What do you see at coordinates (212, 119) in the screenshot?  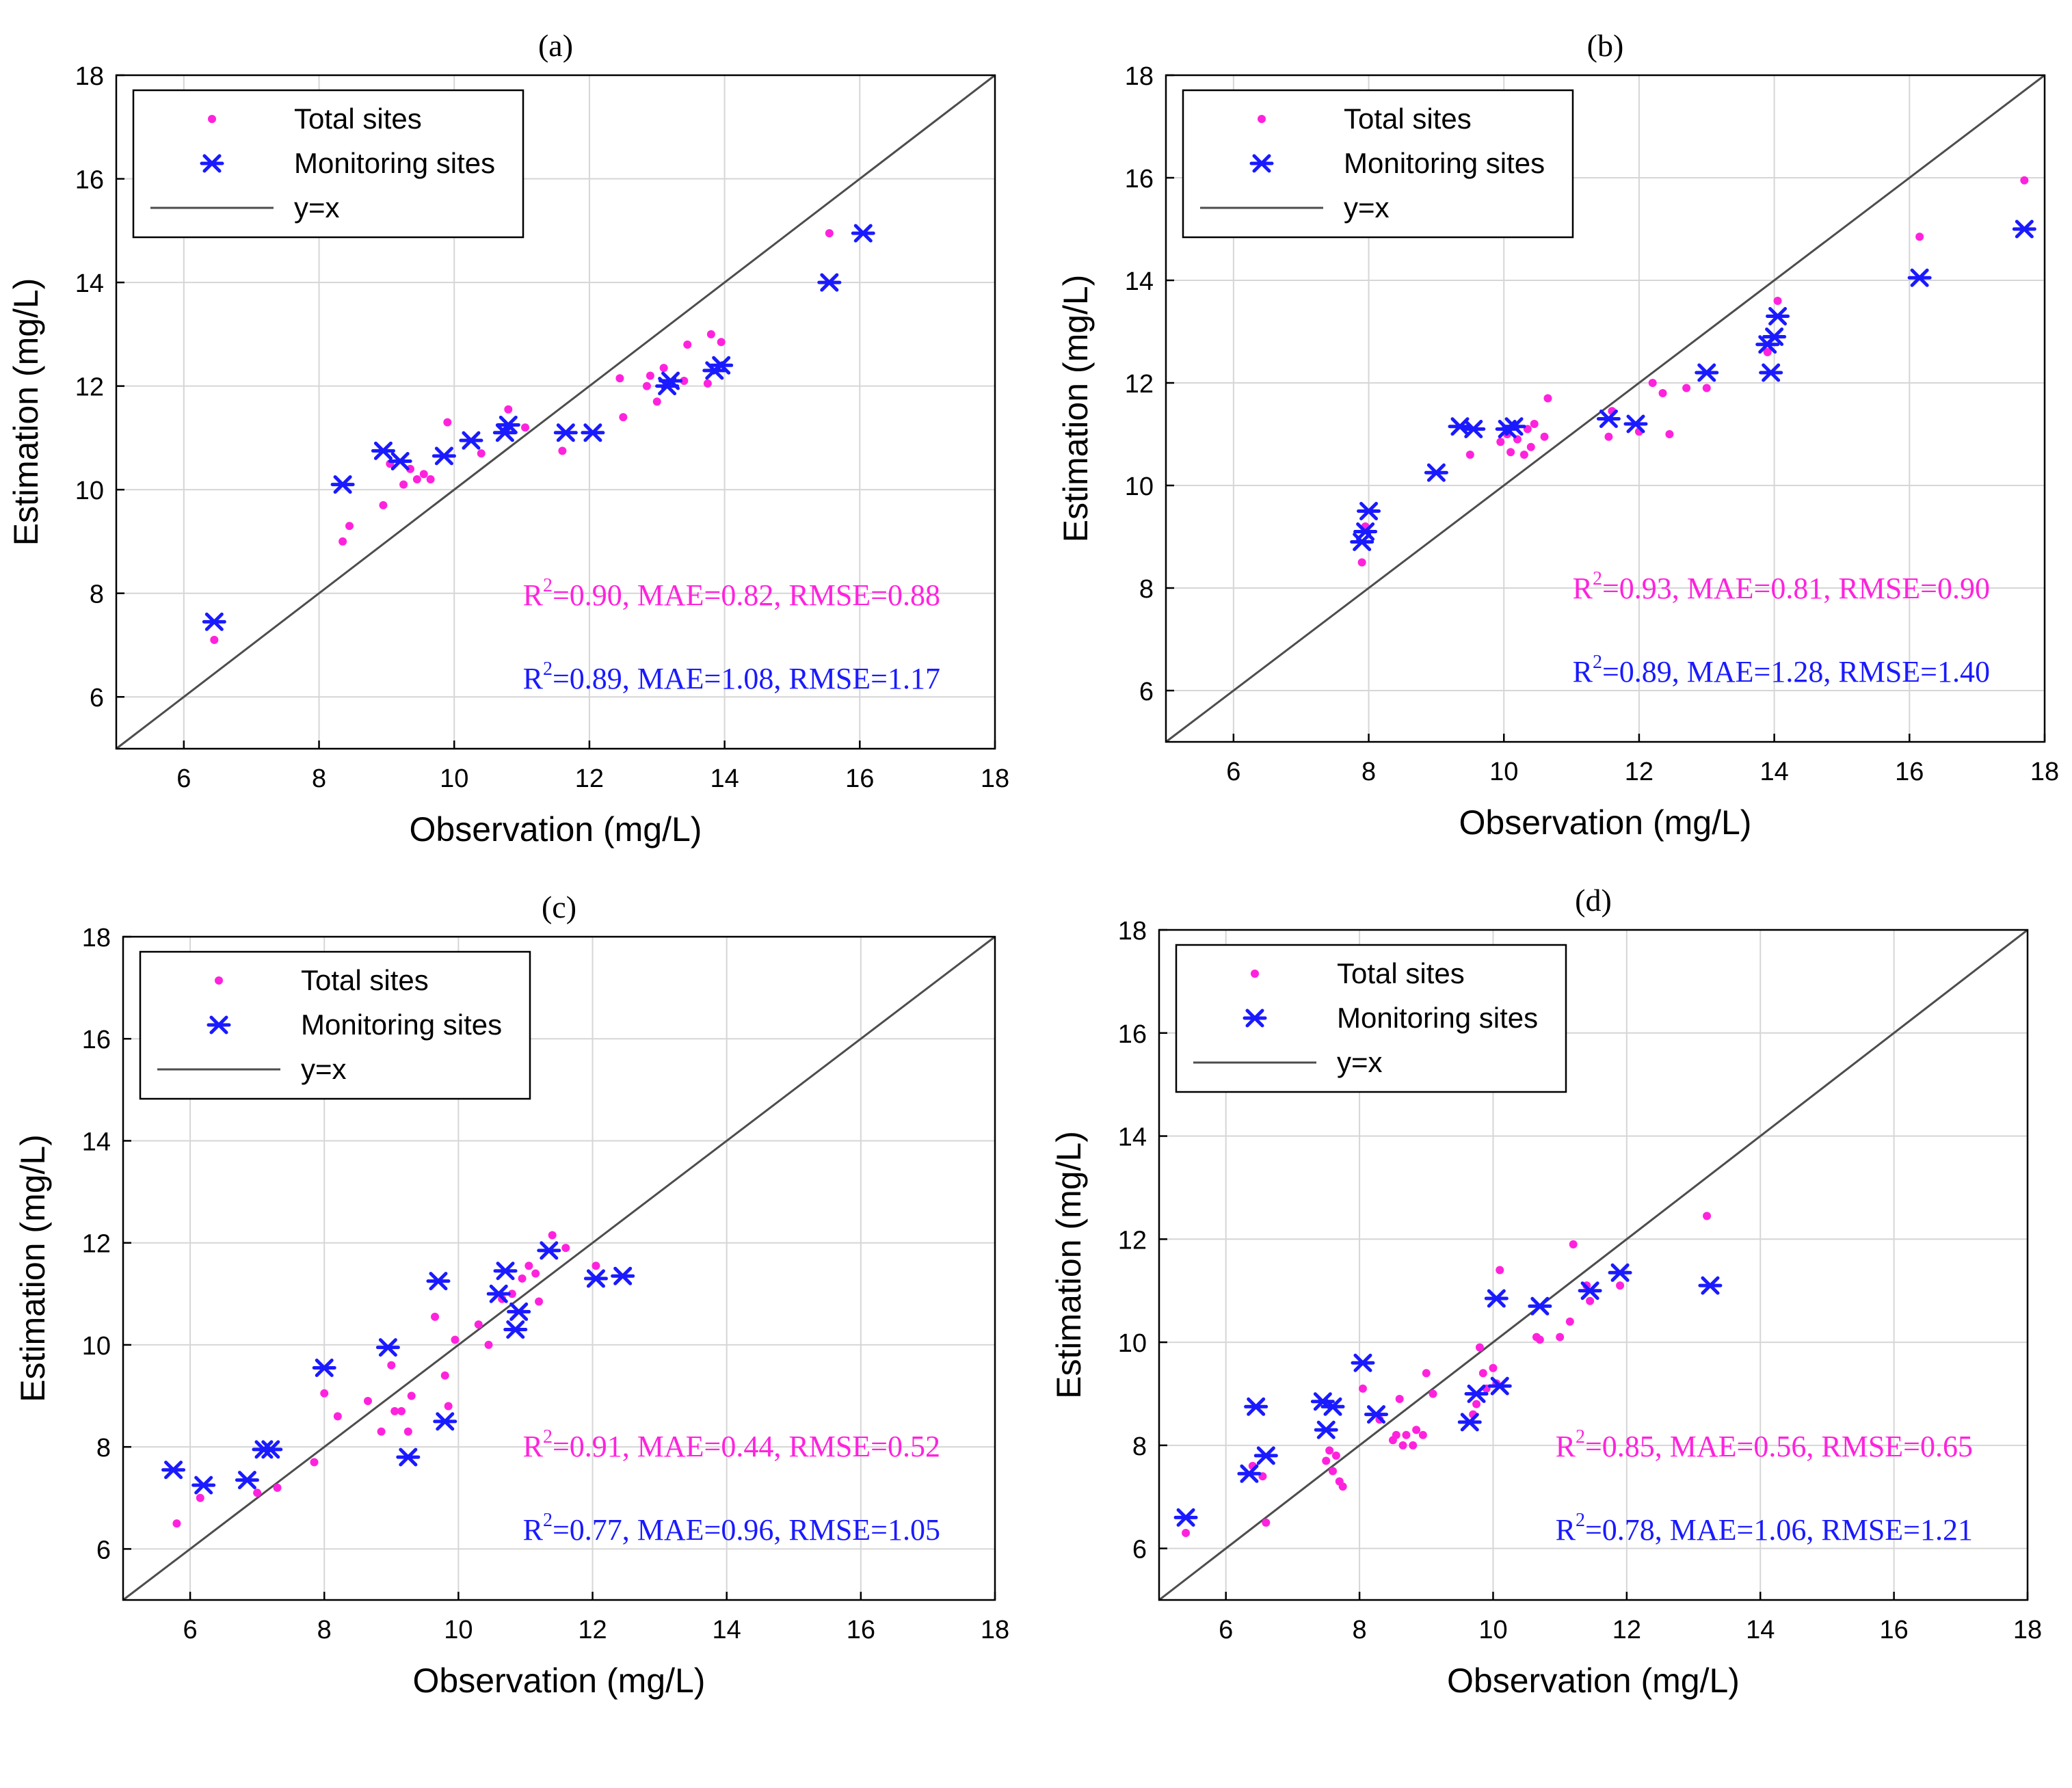 I see `legend-dot-icon` at bounding box center [212, 119].